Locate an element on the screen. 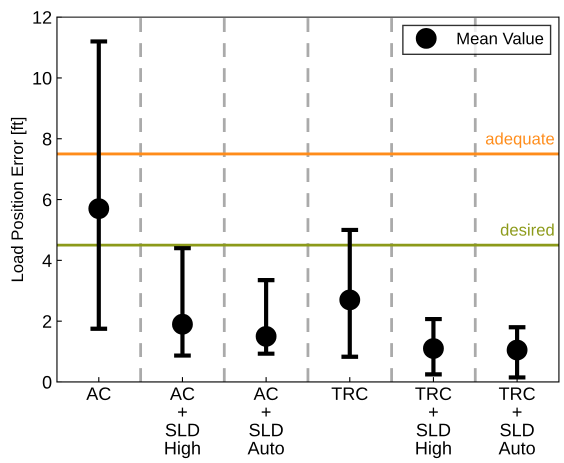  y-tick-label: 10 is located at coordinates (42, 78).